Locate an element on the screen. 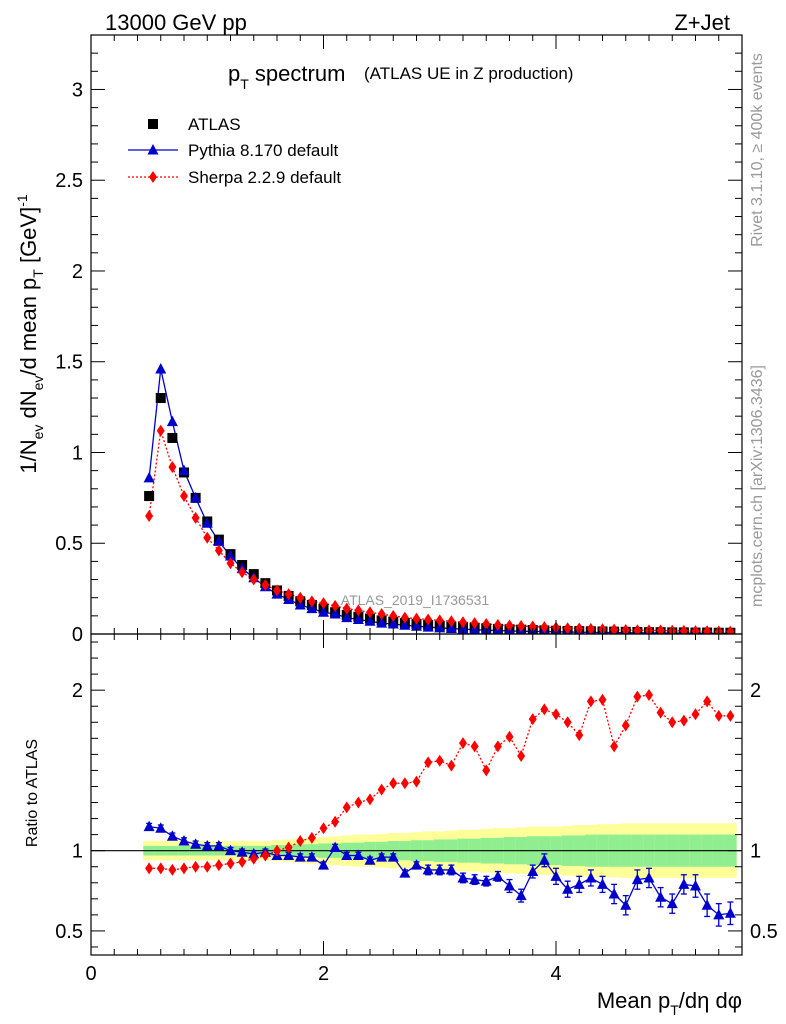  legend-label: ATLAS is located at coordinates (214, 124).